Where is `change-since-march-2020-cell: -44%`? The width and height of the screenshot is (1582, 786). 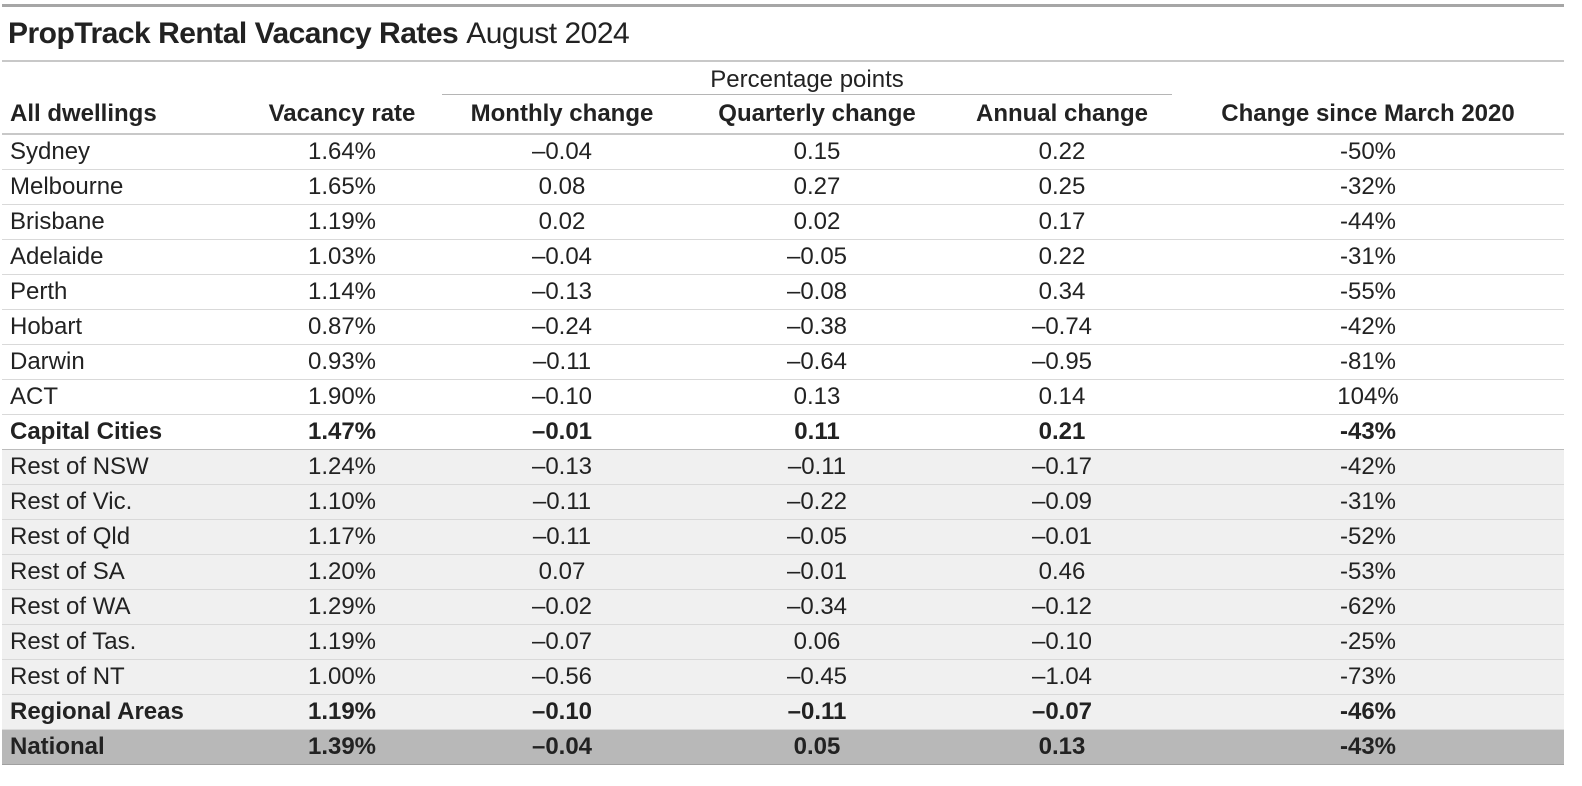
change-since-march-2020-cell: -44% is located at coordinates (1368, 222).